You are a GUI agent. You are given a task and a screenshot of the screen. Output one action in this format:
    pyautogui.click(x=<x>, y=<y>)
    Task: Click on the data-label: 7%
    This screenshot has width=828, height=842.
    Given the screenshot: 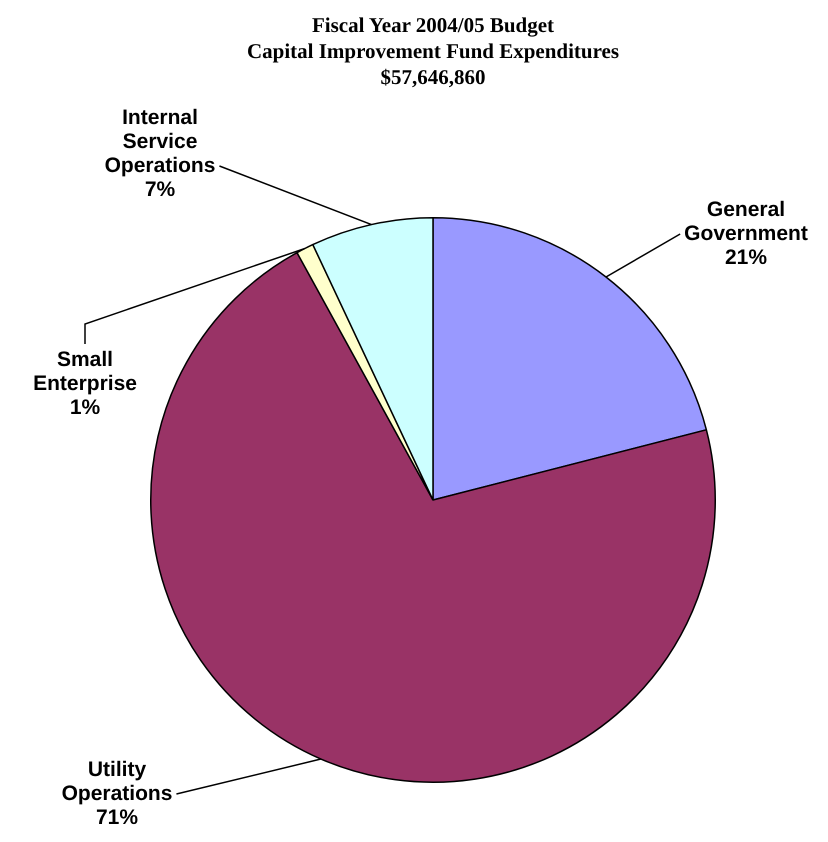 What is the action you would take?
    pyautogui.click(x=160, y=189)
    